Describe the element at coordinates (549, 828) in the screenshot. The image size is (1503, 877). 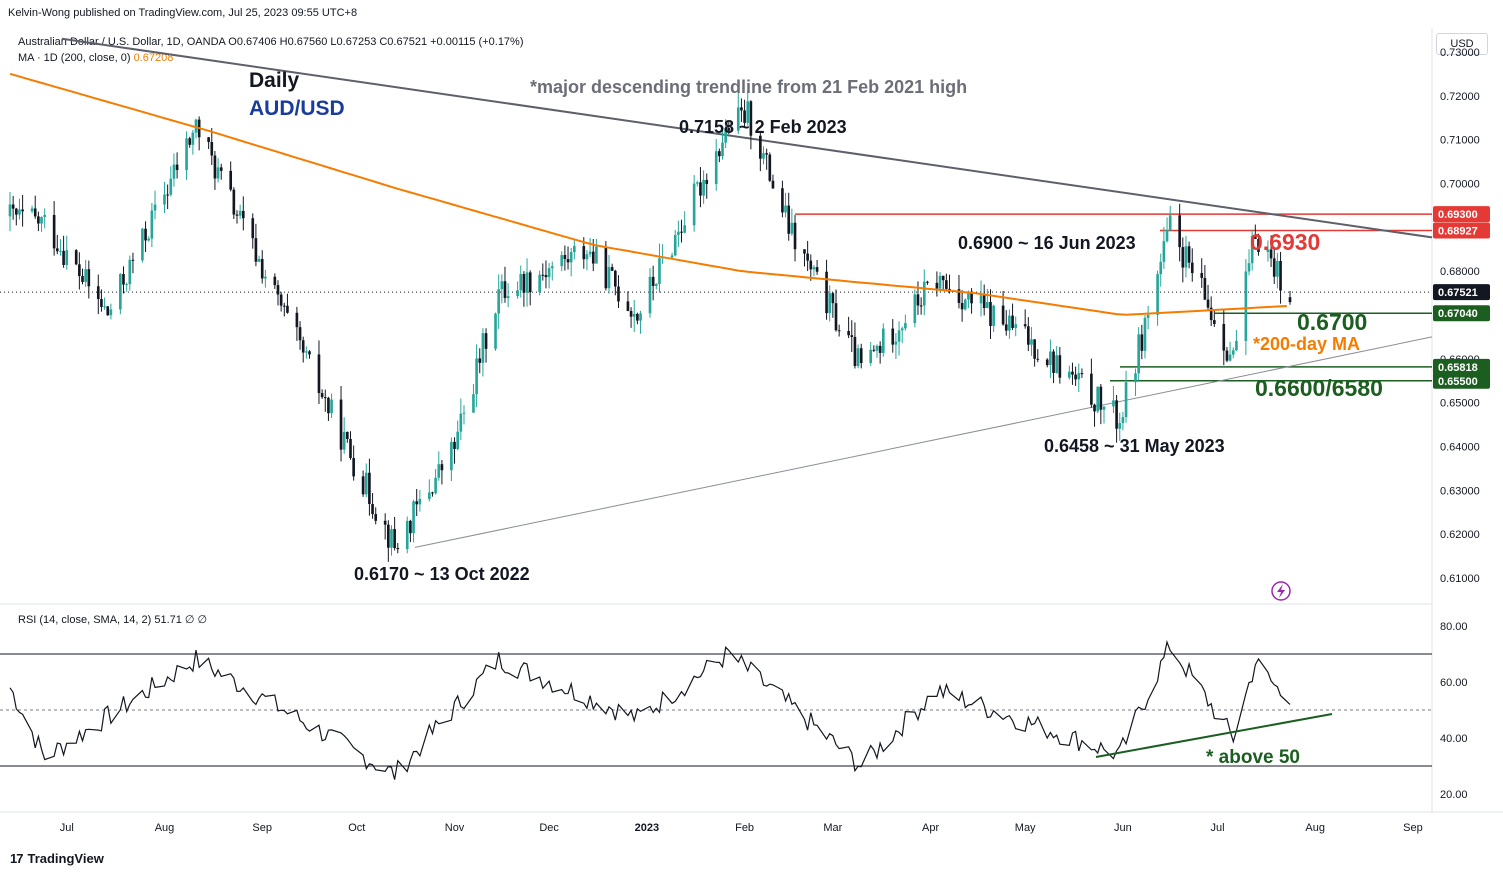
I see `time-tick-label: Dec` at that location.